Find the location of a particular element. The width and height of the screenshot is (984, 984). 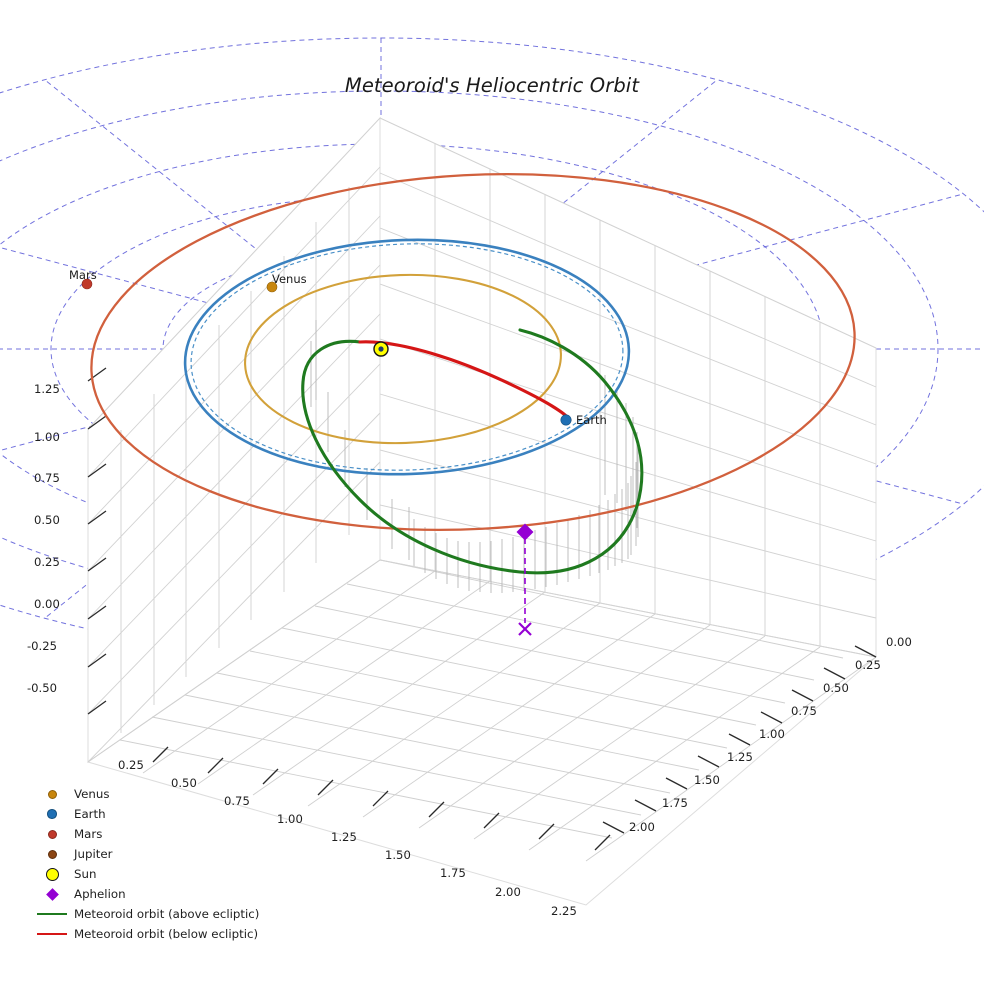

x-tick-5: 1.50 is located at coordinates (398, 855).